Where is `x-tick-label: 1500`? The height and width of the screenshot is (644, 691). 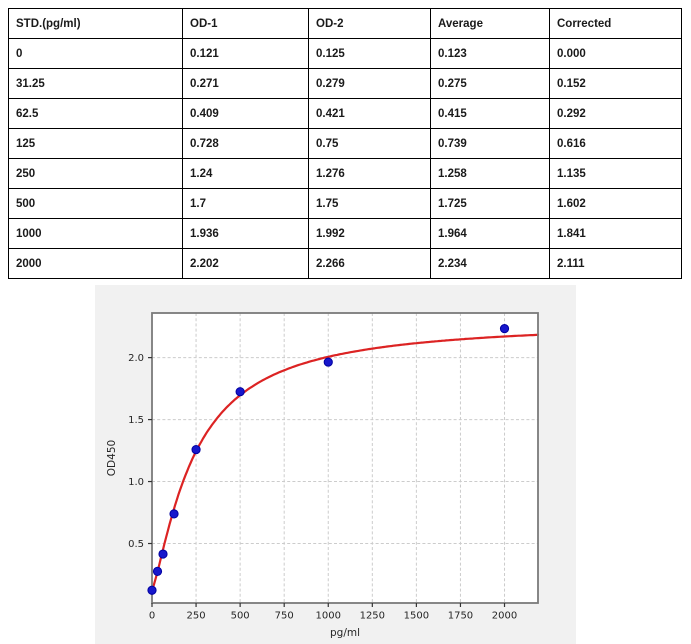 x-tick-label: 1500 is located at coordinates (416, 616).